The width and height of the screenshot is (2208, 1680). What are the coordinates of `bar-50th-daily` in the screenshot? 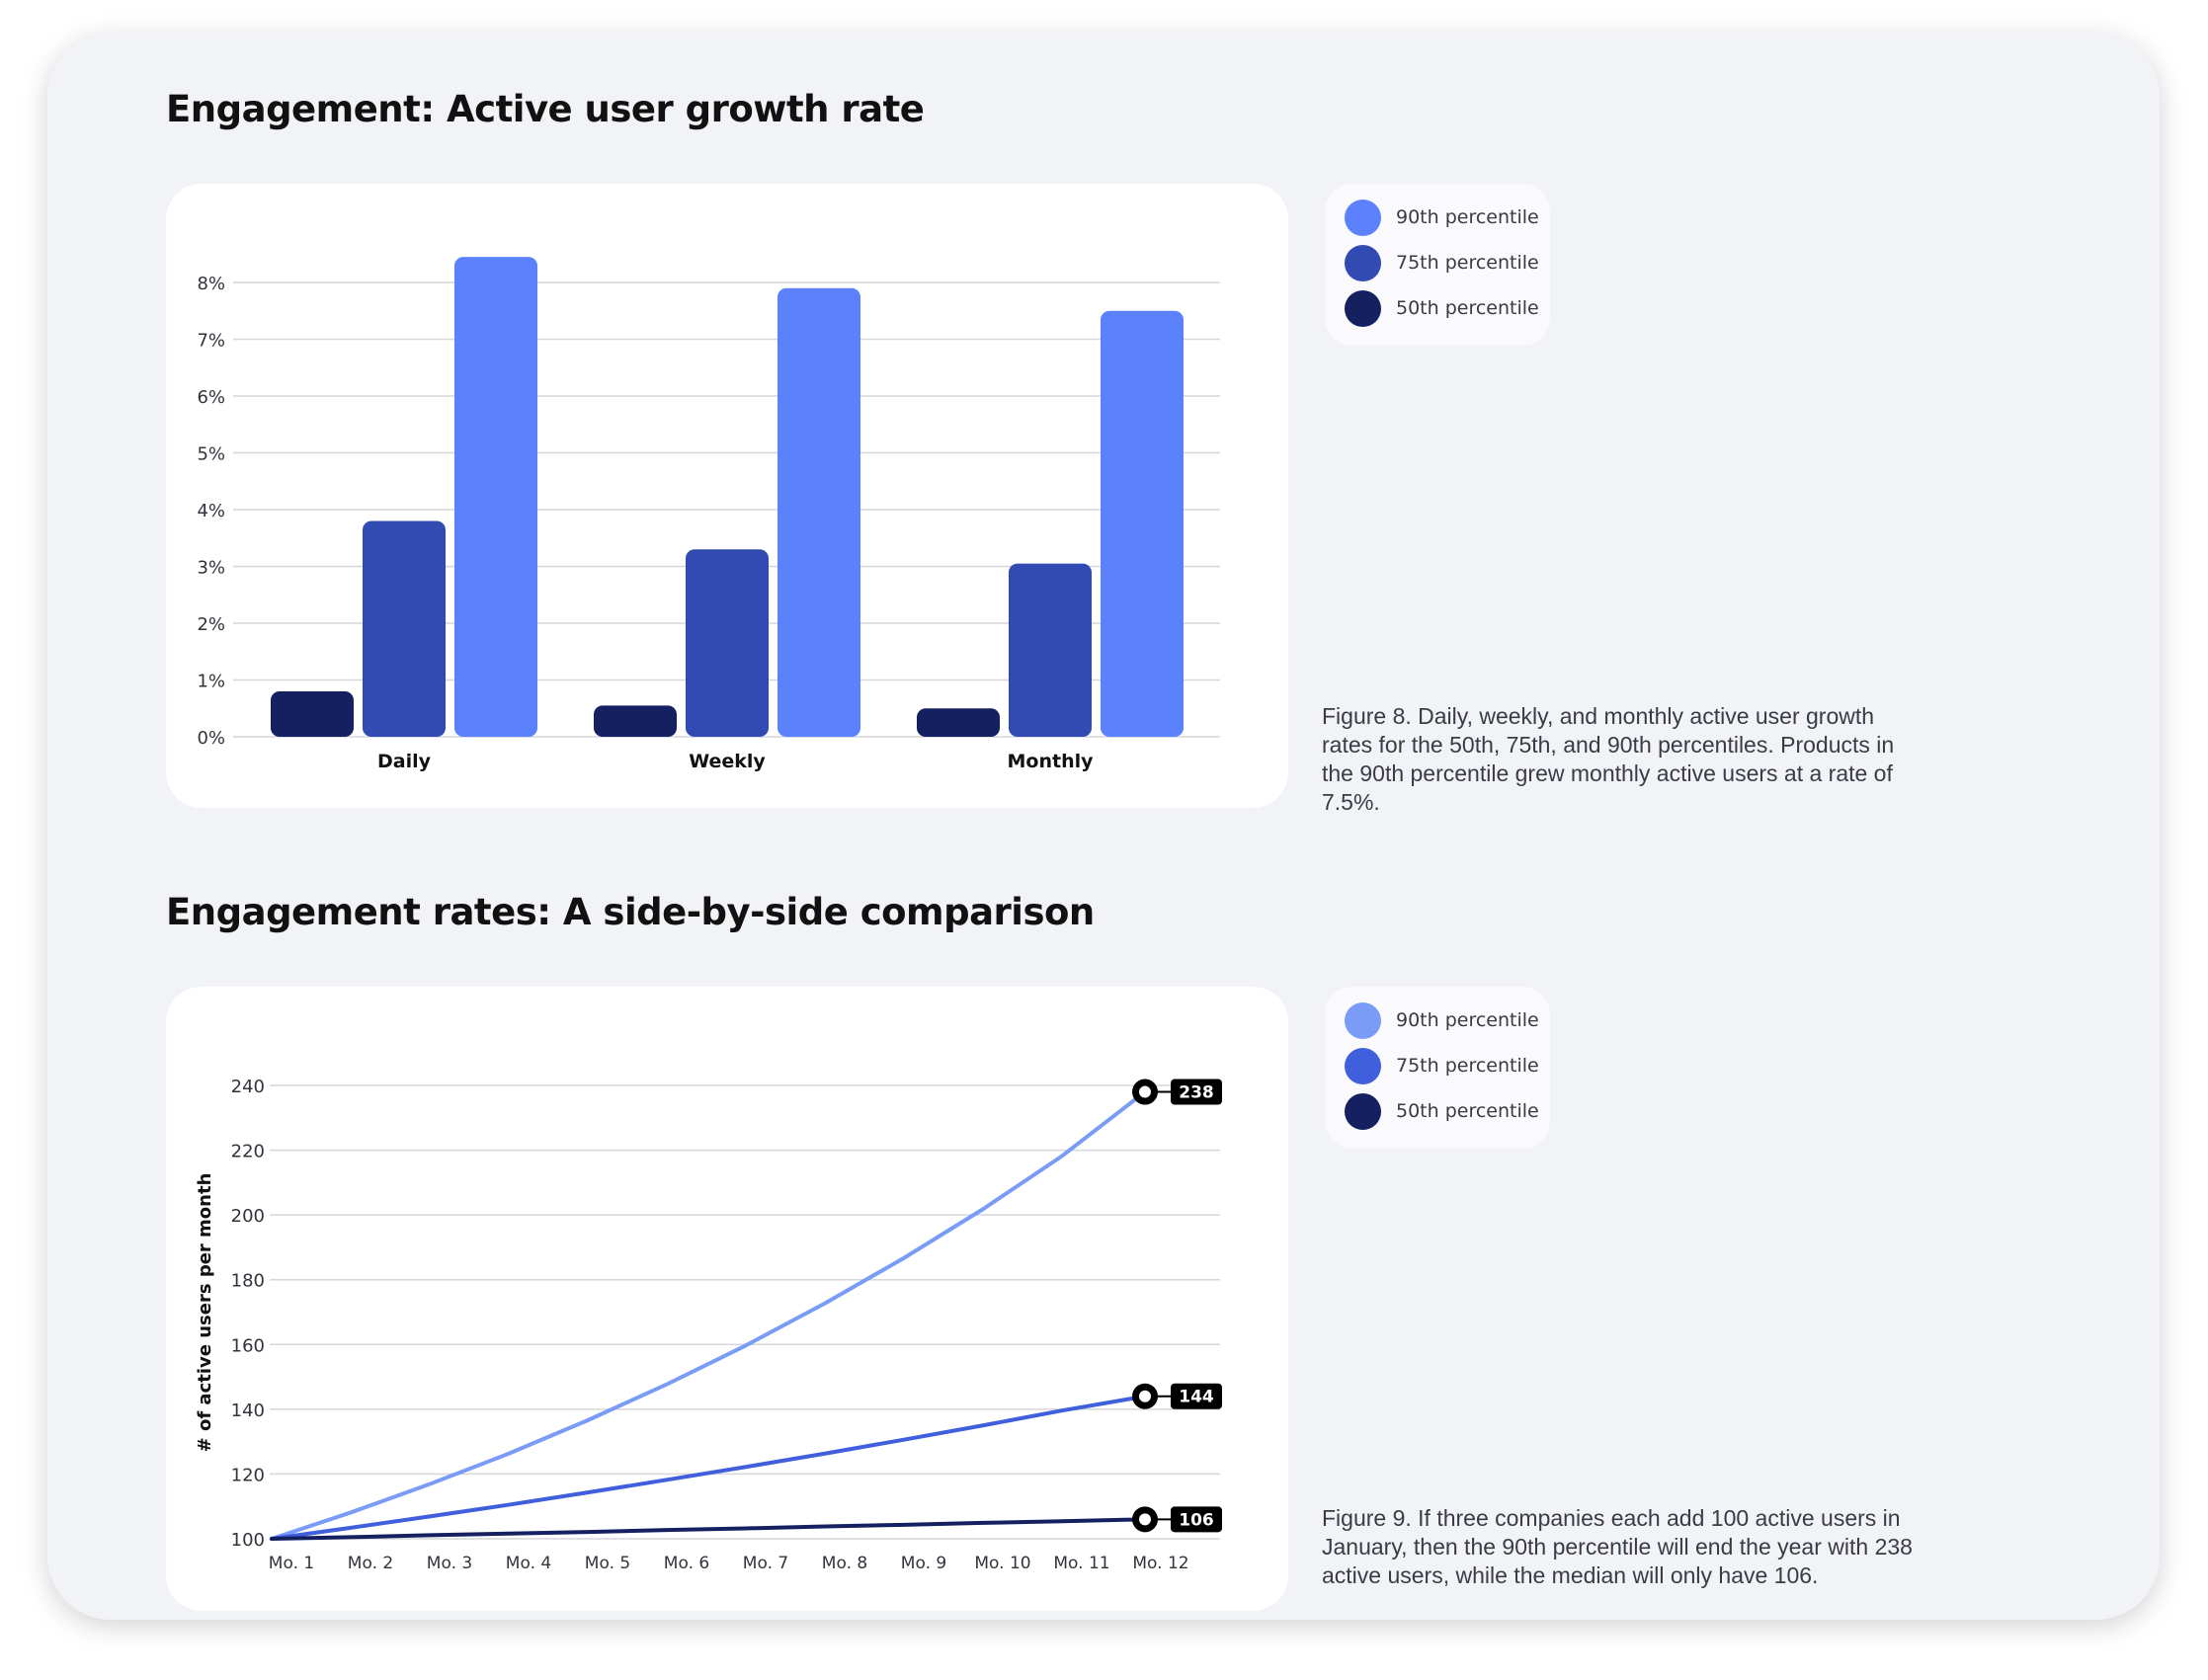 It's located at (312, 714).